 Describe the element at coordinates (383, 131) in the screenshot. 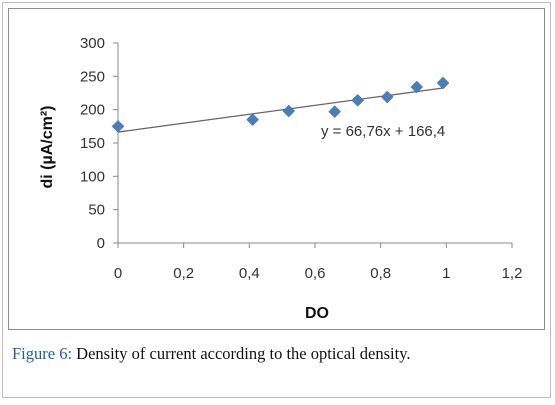

I see `trendline-equation: y = 66,76x + 166,4` at that location.